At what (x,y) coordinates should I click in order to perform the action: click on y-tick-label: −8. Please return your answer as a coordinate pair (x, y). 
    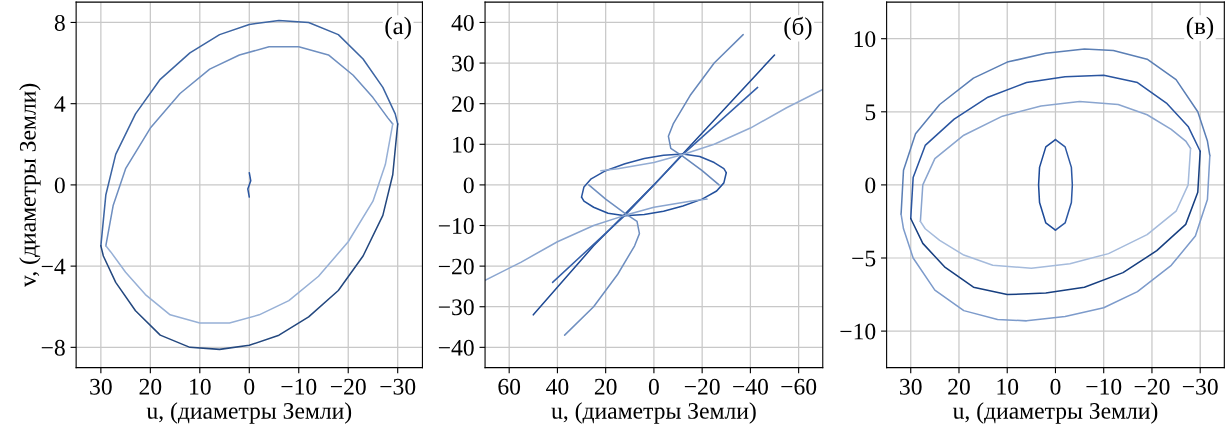
    Looking at the image, I should click on (53, 347).